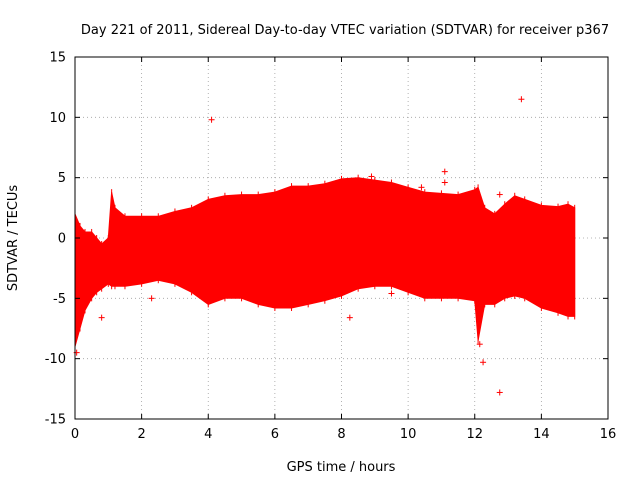 This screenshot has height=480, width=640. What do you see at coordinates (208, 434) in the screenshot?
I see `x-tick-label: 4` at bounding box center [208, 434].